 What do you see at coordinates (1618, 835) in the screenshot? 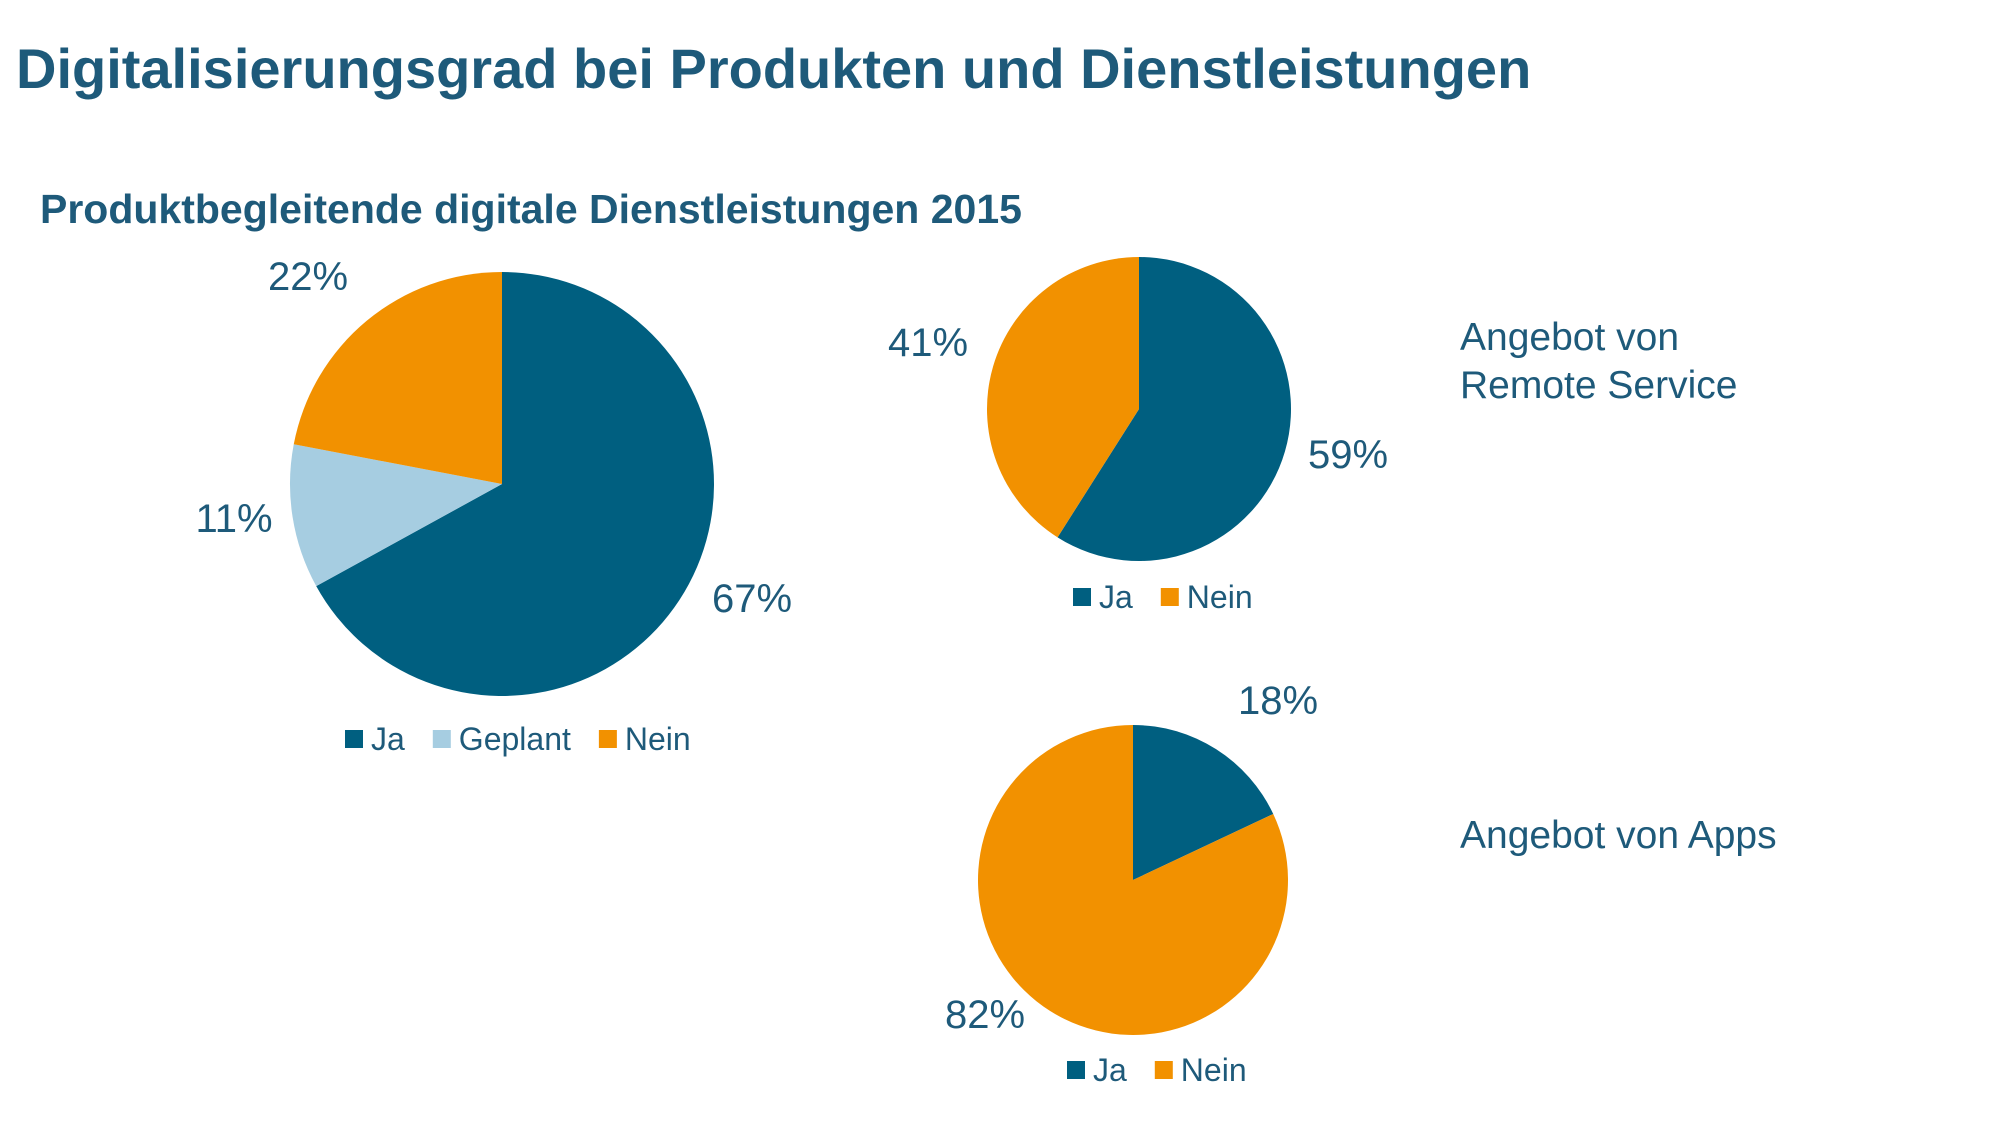
I see `apps-label: Angebot von Apps` at bounding box center [1618, 835].